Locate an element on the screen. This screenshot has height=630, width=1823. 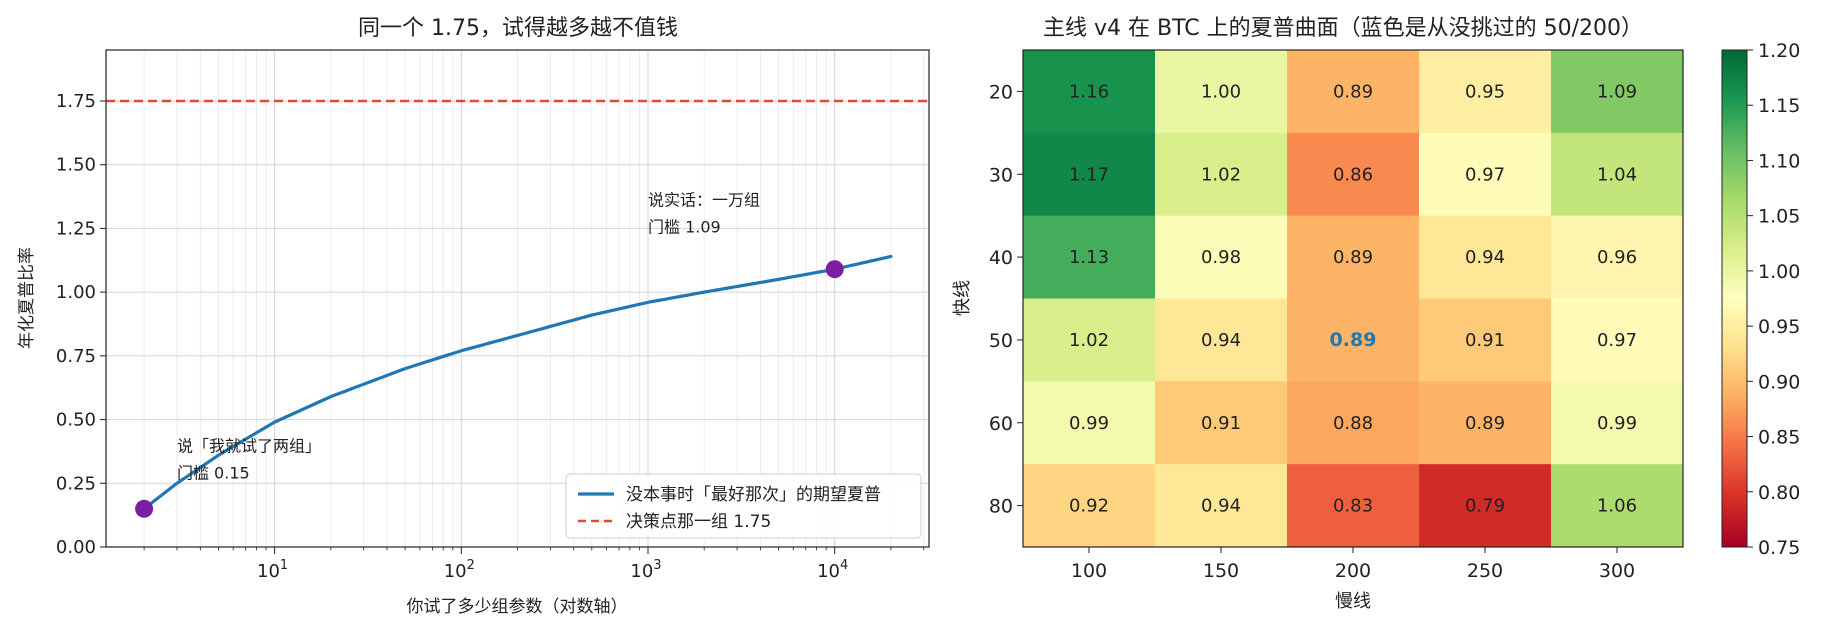
annotation-text: 说「我就试了两组」门槛 0.15 is located at coordinates (249, 459).